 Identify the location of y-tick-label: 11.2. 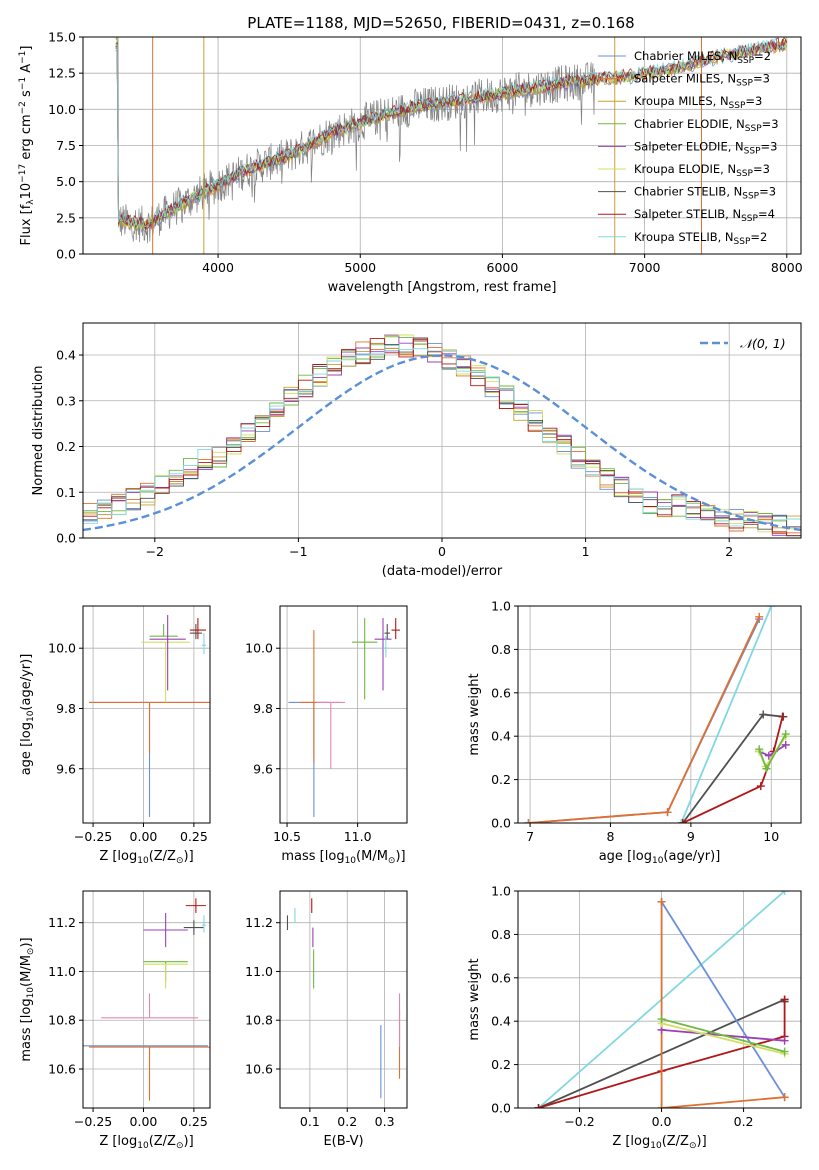
(62, 922).